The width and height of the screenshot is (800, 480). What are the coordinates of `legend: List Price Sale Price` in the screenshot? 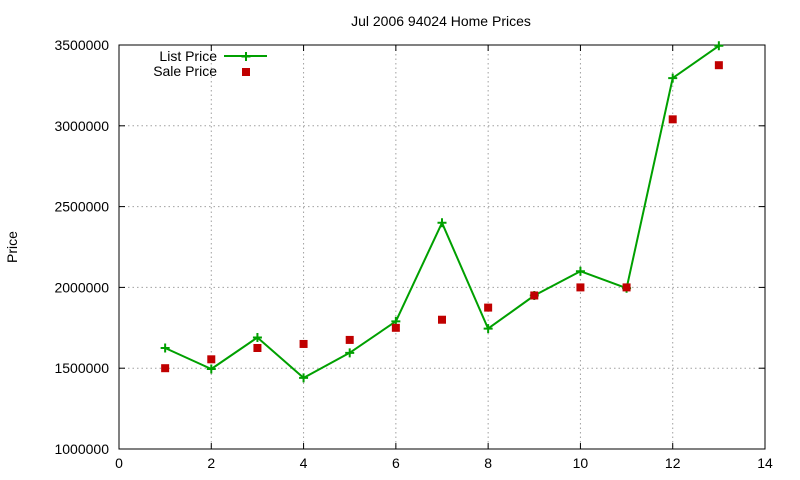 It's located at (210, 63).